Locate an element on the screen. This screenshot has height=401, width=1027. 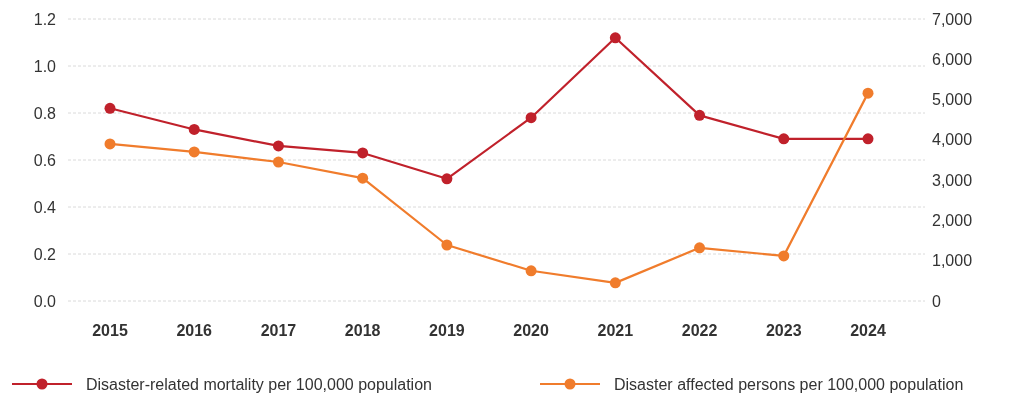
x-tick-label: 2015 is located at coordinates (110, 330).